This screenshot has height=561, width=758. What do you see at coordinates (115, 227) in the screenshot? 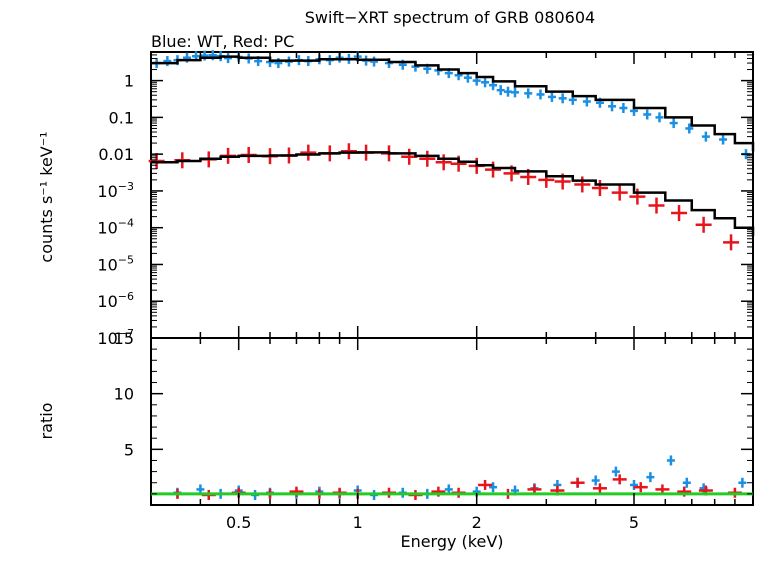
I see `y-tick-label: 10⁻⁴` at bounding box center [115, 227].